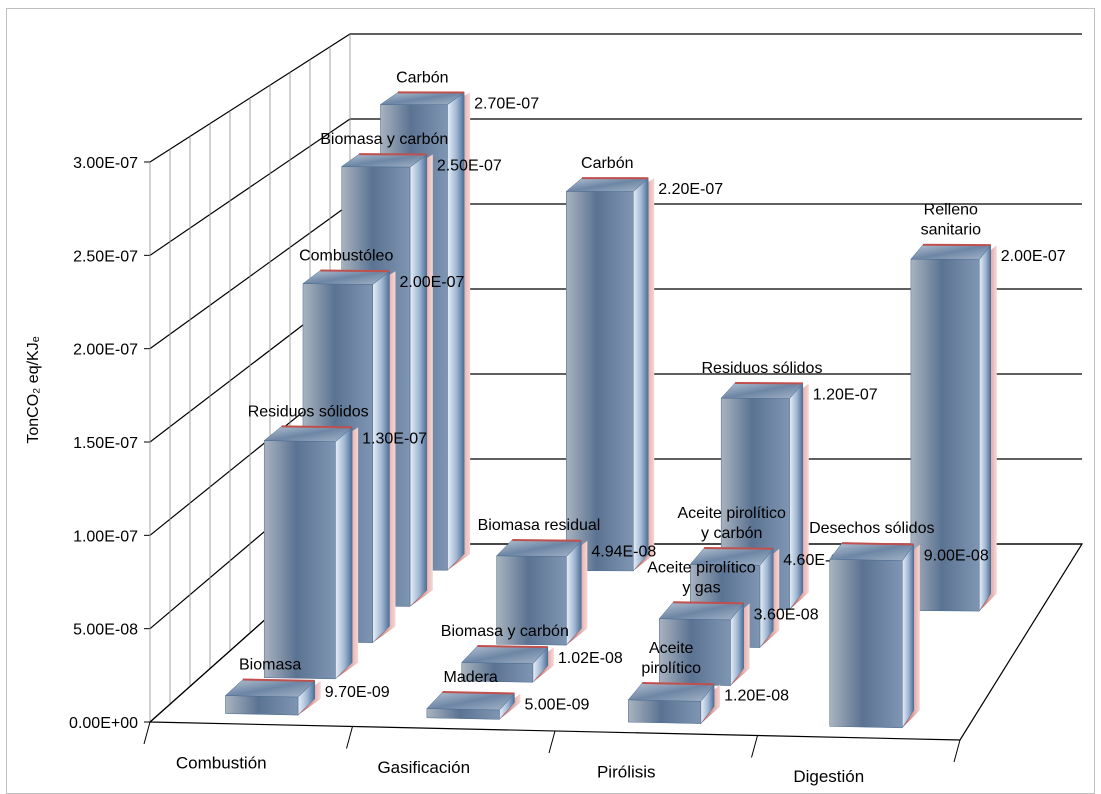 The height and width of the screenshot is (794, 1101). What do you see at coordinates (520, 769) in the screenshot?
I see `x-axis-categories: Combustión Gasificación Pirólisis Digestión` at bounding box center [520, 769].